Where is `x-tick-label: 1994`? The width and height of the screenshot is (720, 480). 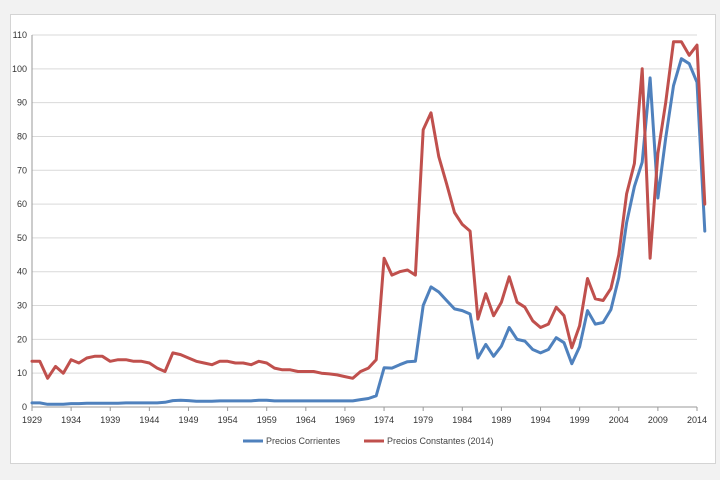 x-tick-label: 1994 is located at coordinates (541, 420).